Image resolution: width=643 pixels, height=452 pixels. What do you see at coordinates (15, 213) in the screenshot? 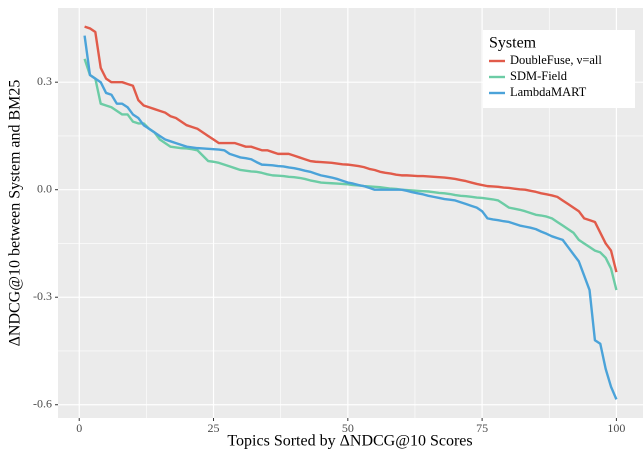
I see `y-axis-title: ΔNDCG@10 between System and BM25` at bounding box center [15, 213].